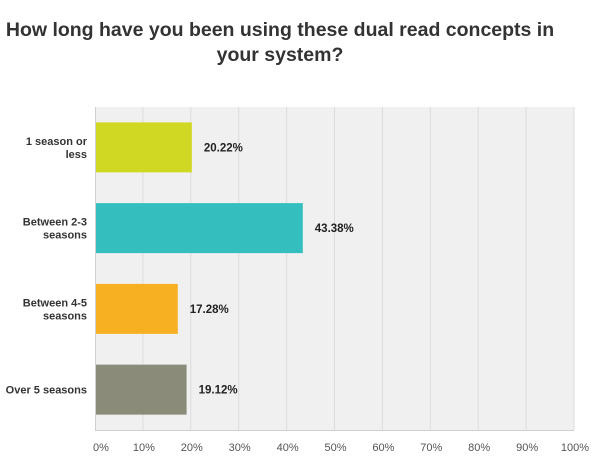  I want to click on x-tick-label: 70%, so click(431, 448).